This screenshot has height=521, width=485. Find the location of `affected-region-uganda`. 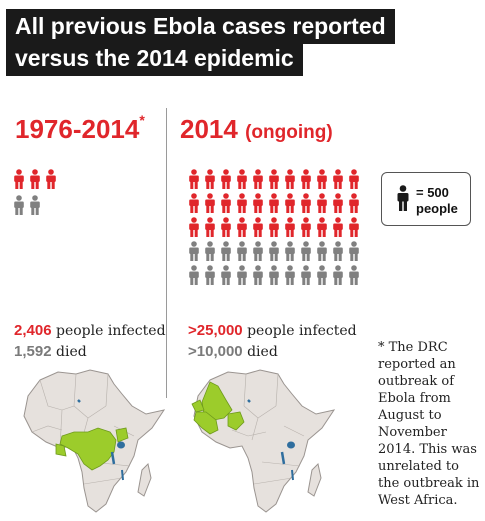

affected-region-uganda is located at coordinates (122, 435).